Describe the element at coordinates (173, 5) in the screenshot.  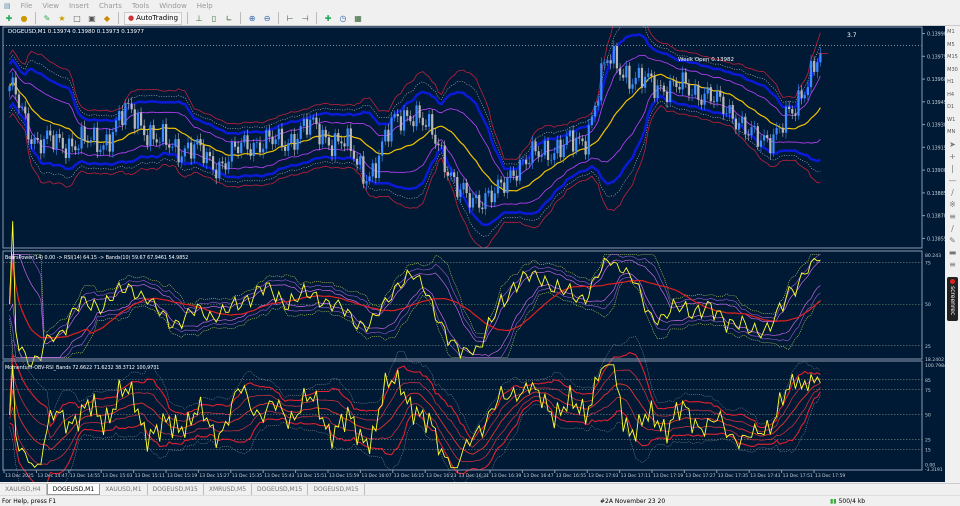
I see `menu-window: Window` at that location.